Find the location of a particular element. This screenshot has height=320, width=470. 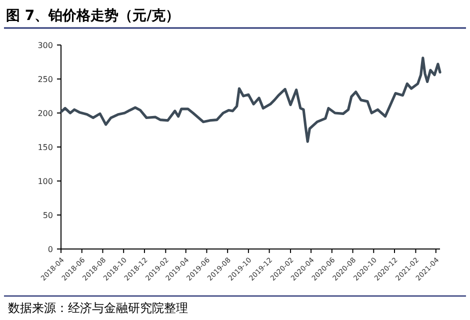

chart-title: 图 7、铂价格走势（元/克） is located at coordinates (93, 16).